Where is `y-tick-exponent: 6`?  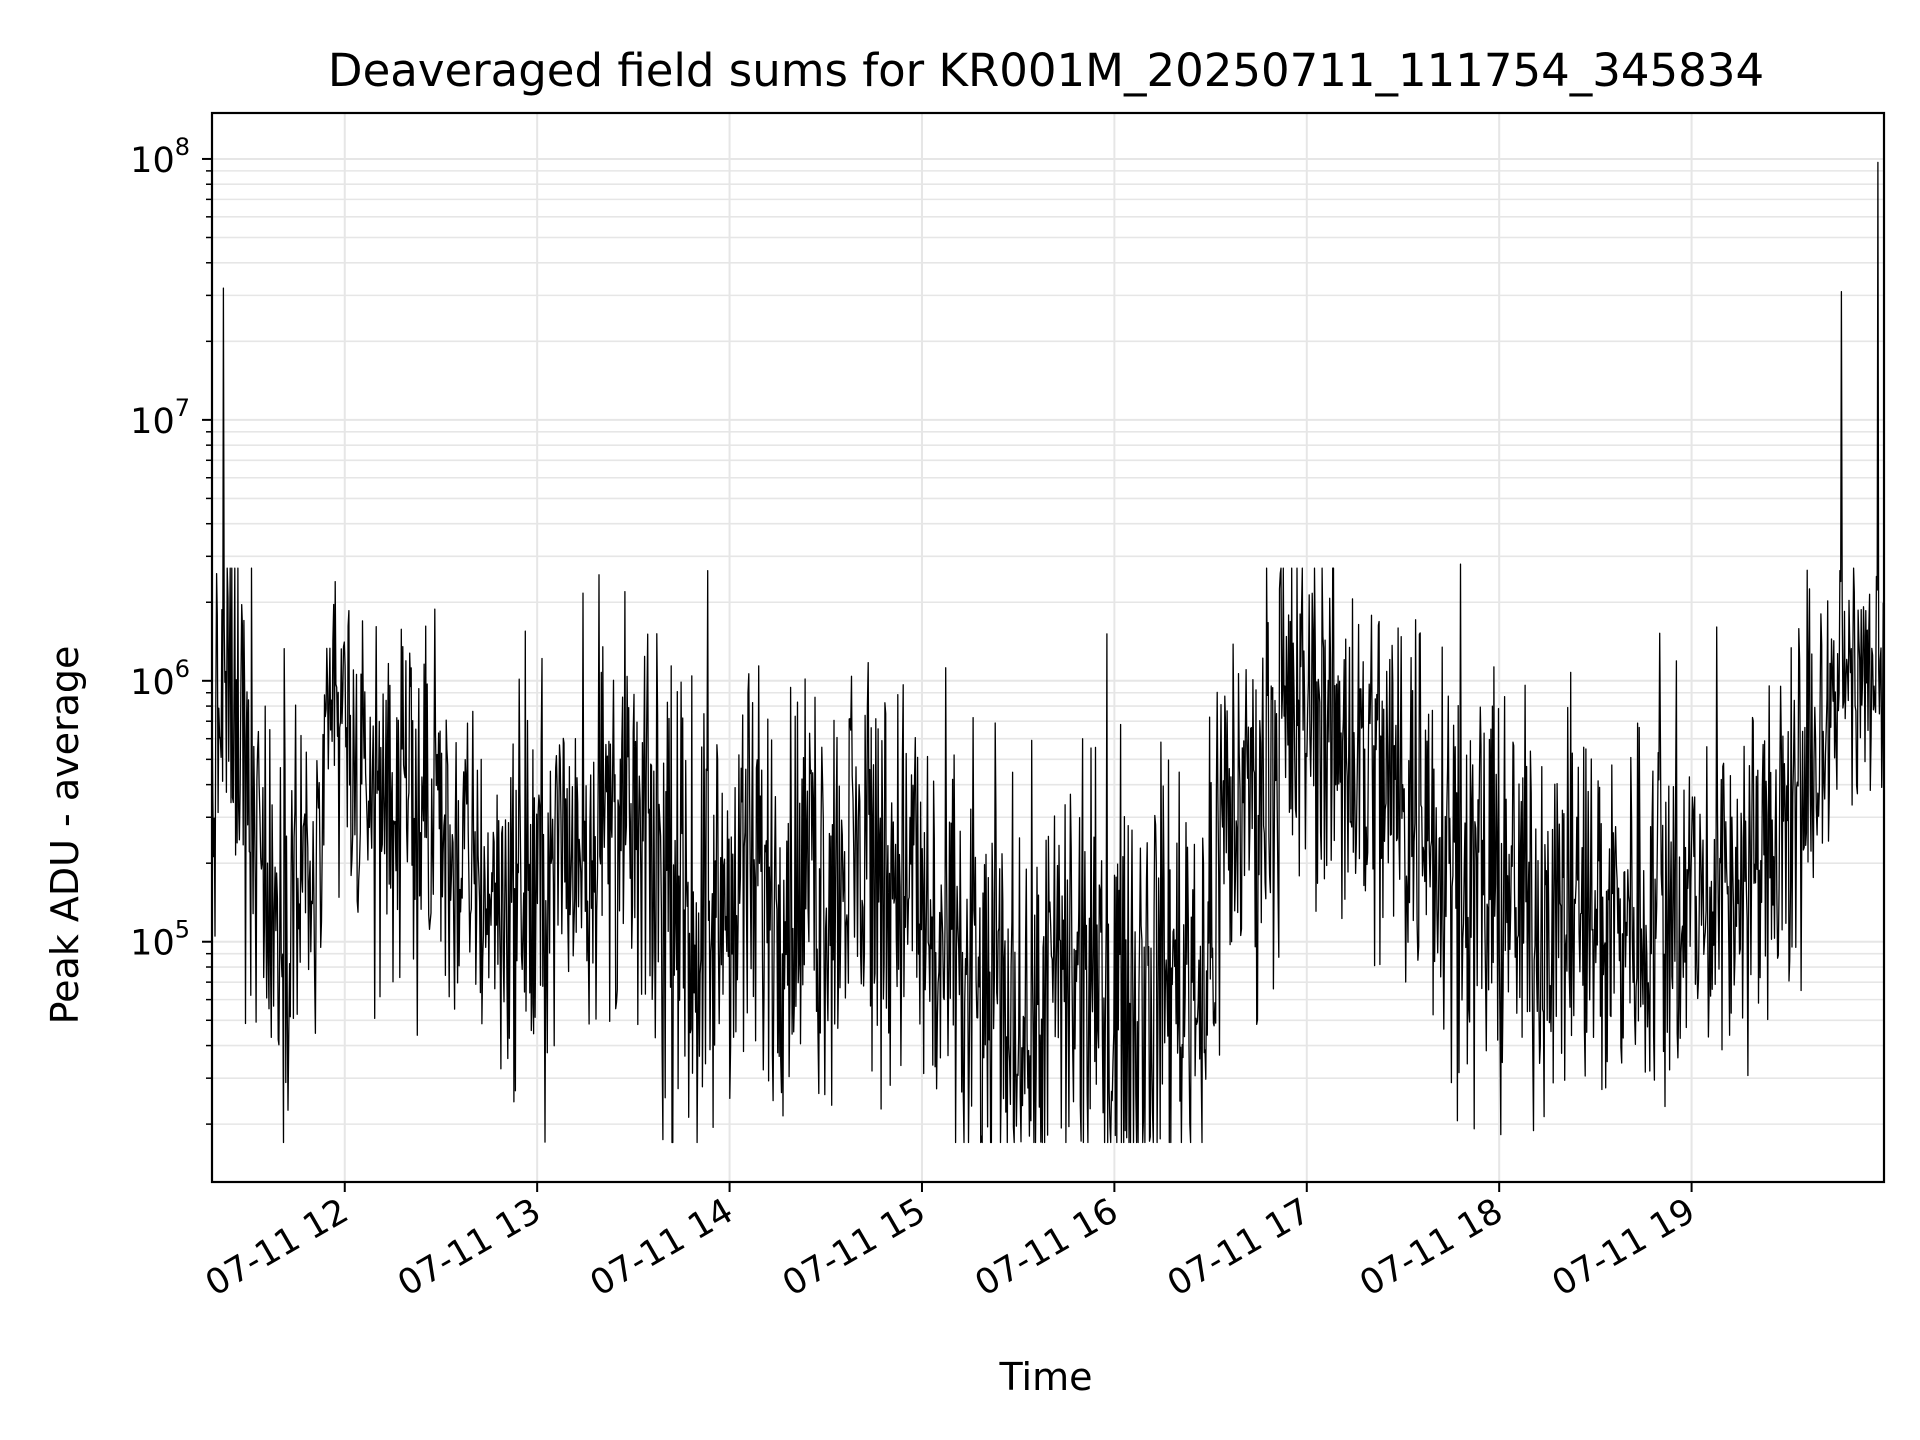
y-tick-exponent: 6 is located at coordinates (182, 669).